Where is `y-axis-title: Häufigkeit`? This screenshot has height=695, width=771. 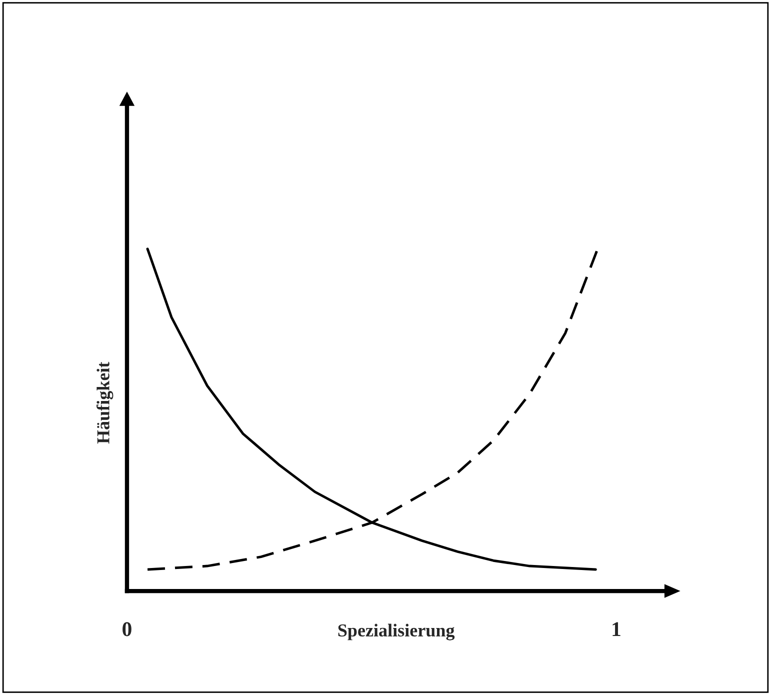
y-axis-title: Häufigkeit is located at coordinates (105, 403).